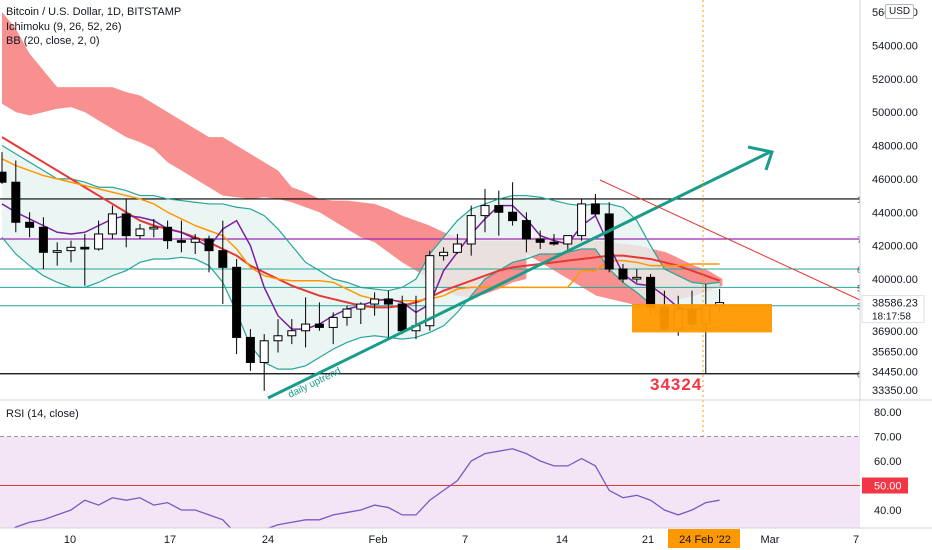 The width and height of the screenshot is (932, 550). Describe the element at coordinates (648, 540) in the screenshot. I see `time-tick-label: 21` at that location.